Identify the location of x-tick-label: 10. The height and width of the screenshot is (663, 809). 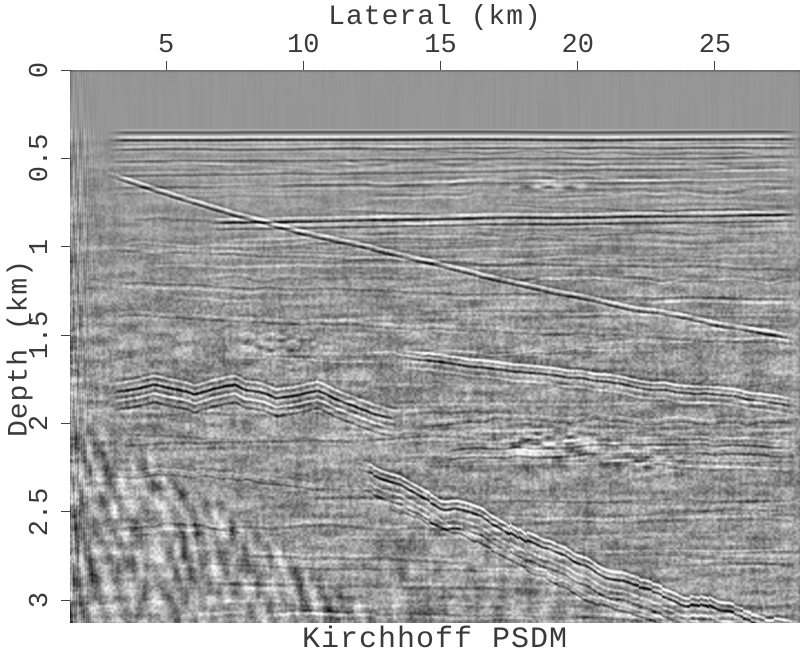
(303, 46).